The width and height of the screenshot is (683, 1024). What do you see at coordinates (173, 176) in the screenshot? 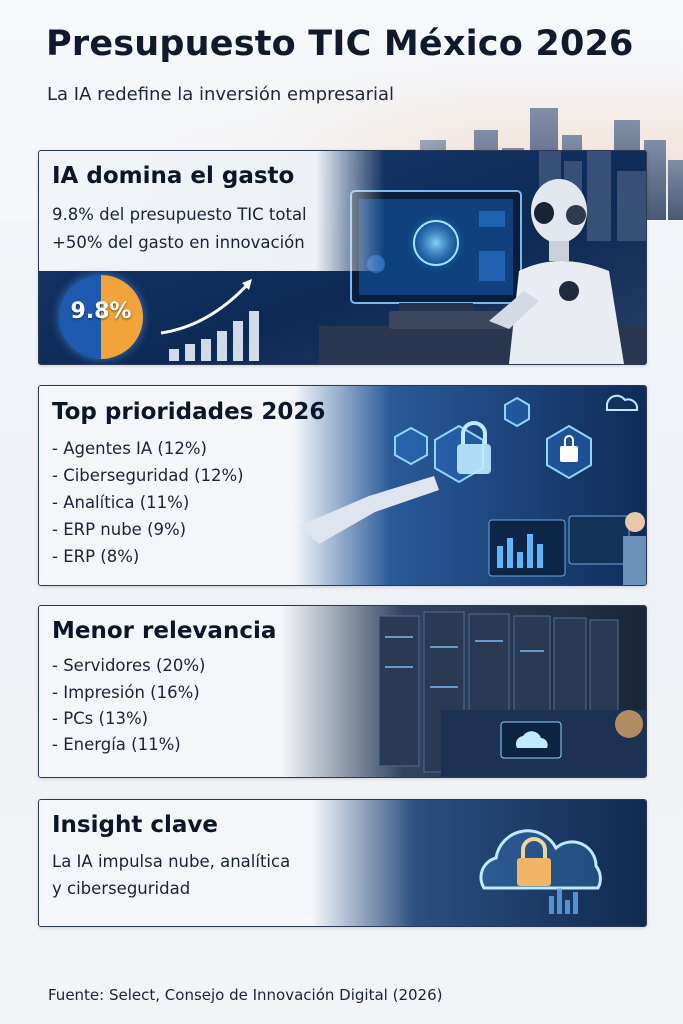
I see `card-title: IA domina el gasto` at bounding box center [173, 176].